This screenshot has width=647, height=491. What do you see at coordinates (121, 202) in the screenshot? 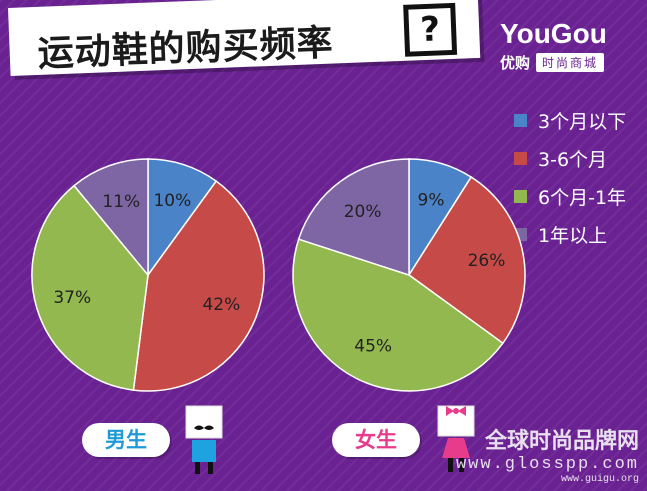
I see `pie-data-label: 11%` at bounding box center [121, 202].